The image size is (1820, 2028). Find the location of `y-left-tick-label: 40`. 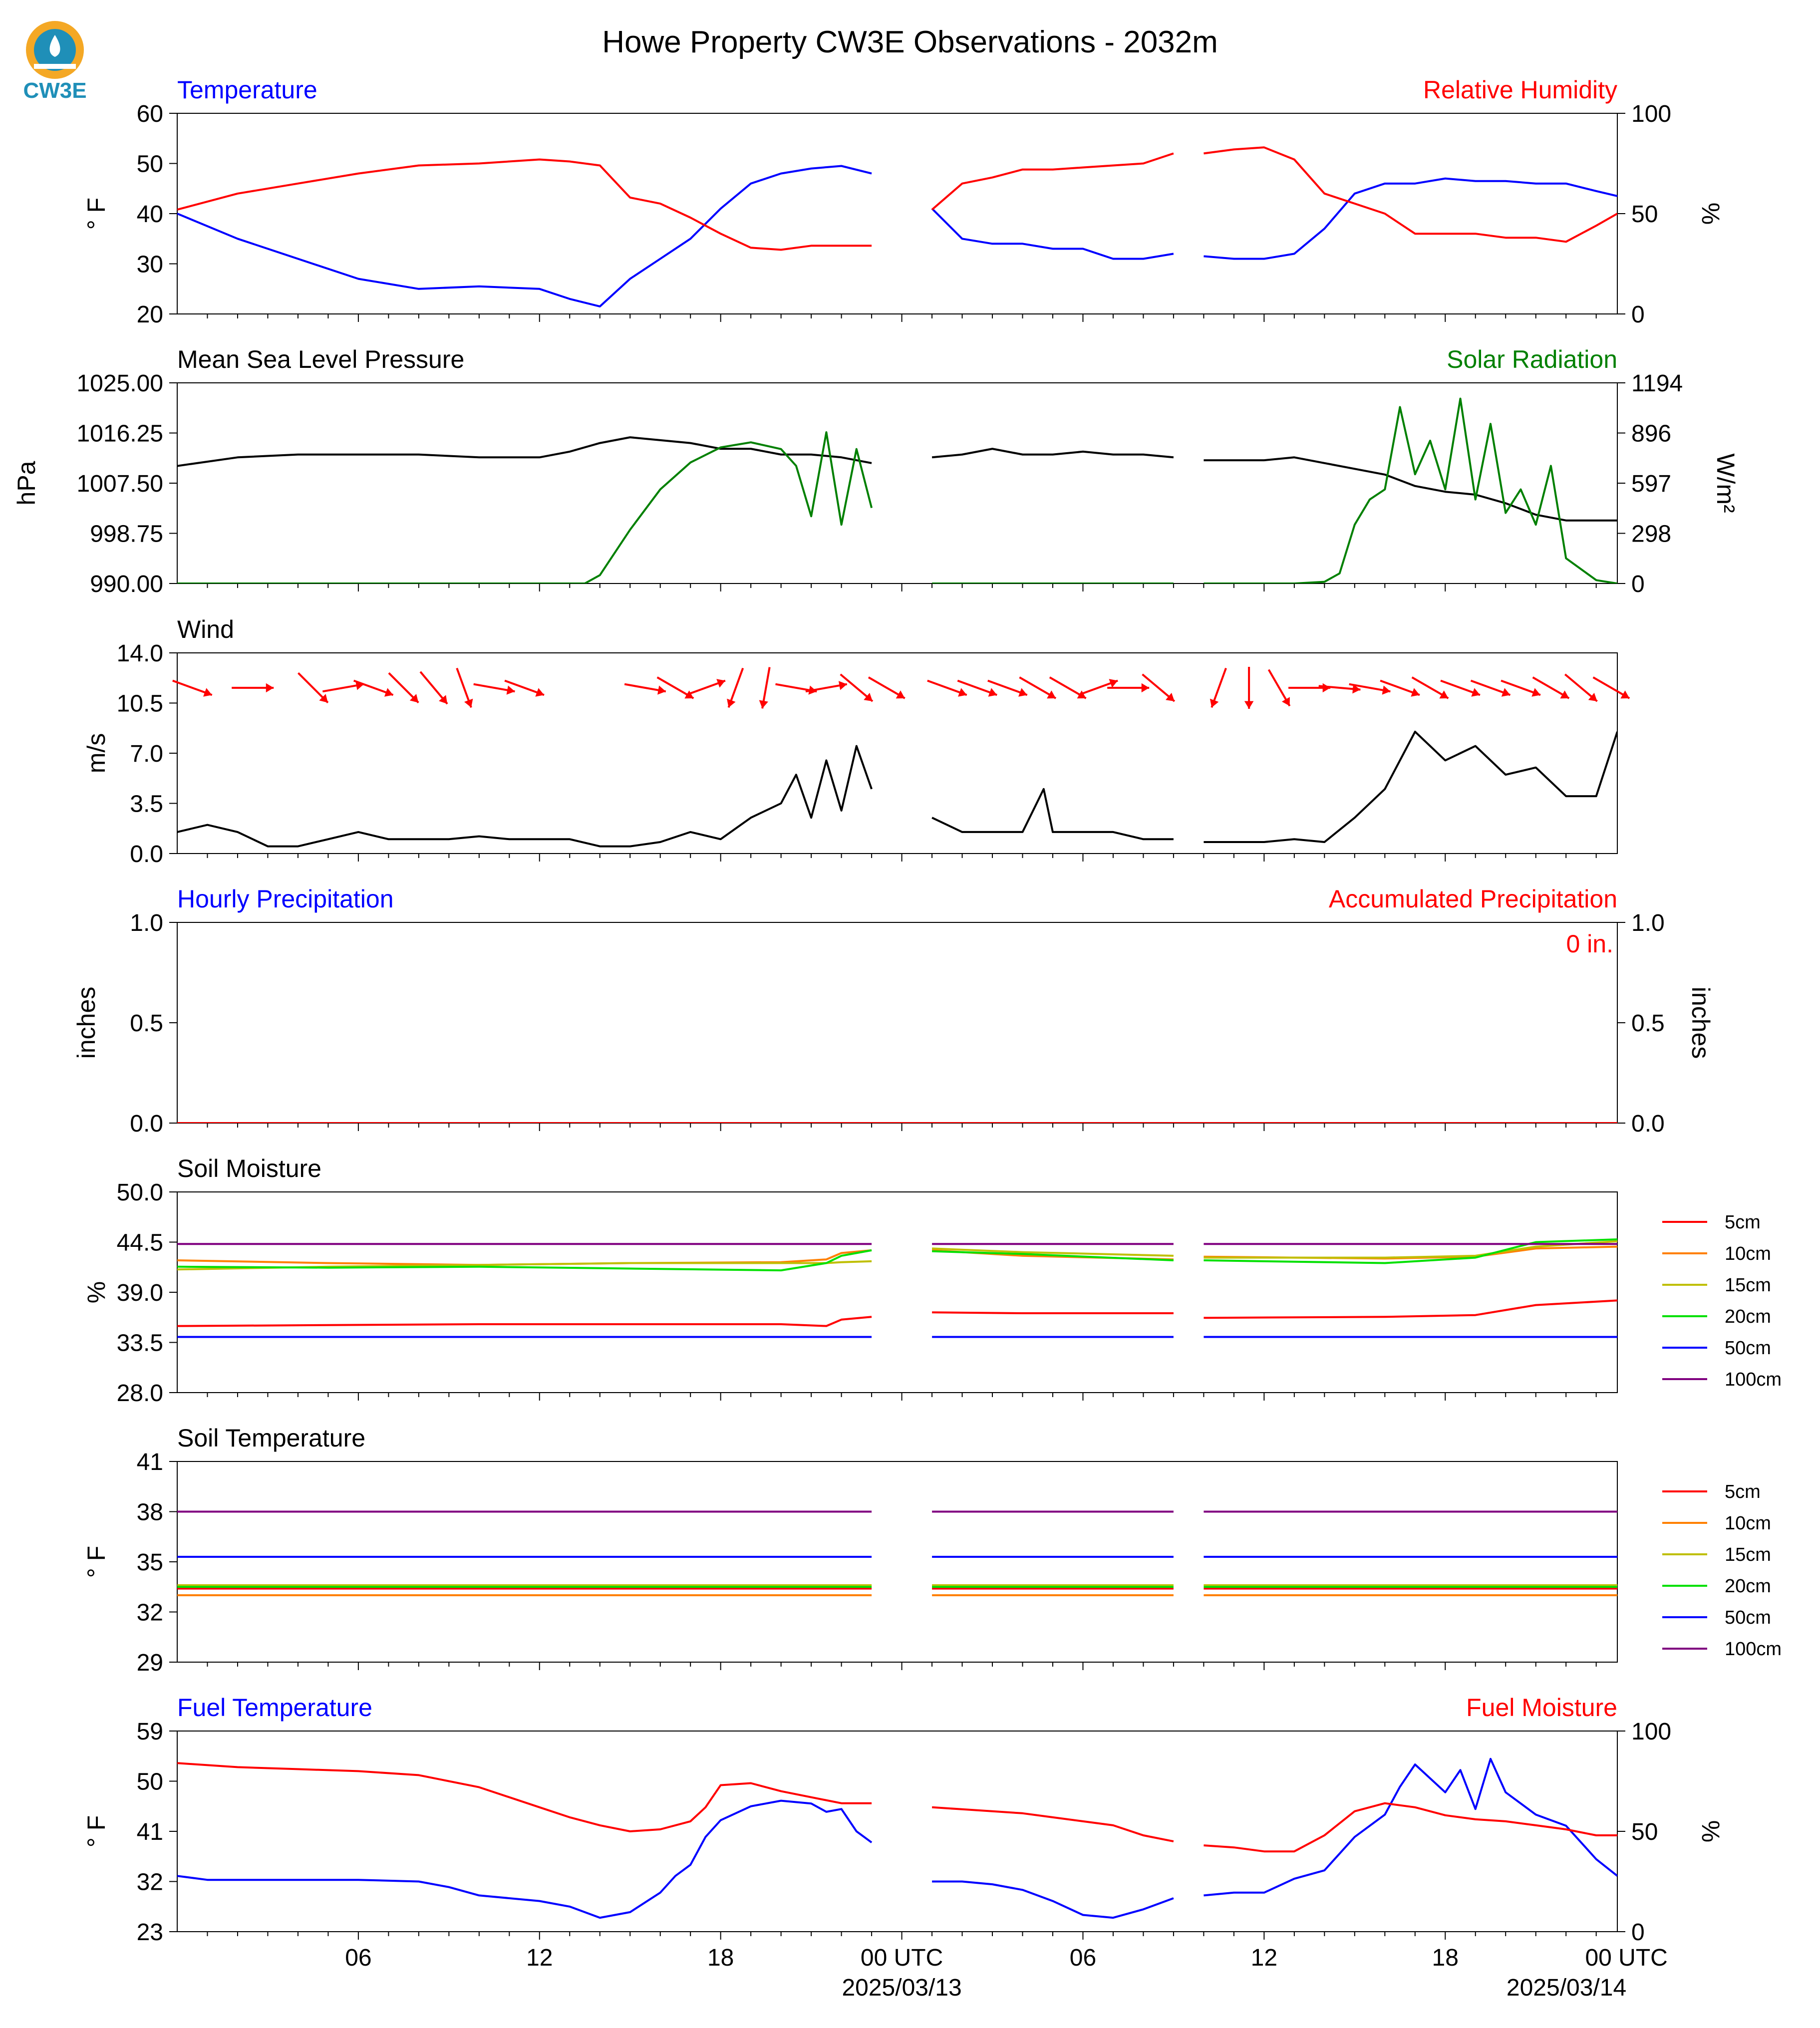

y-left-tick-label: 40 is located at coordinates (150, 214).